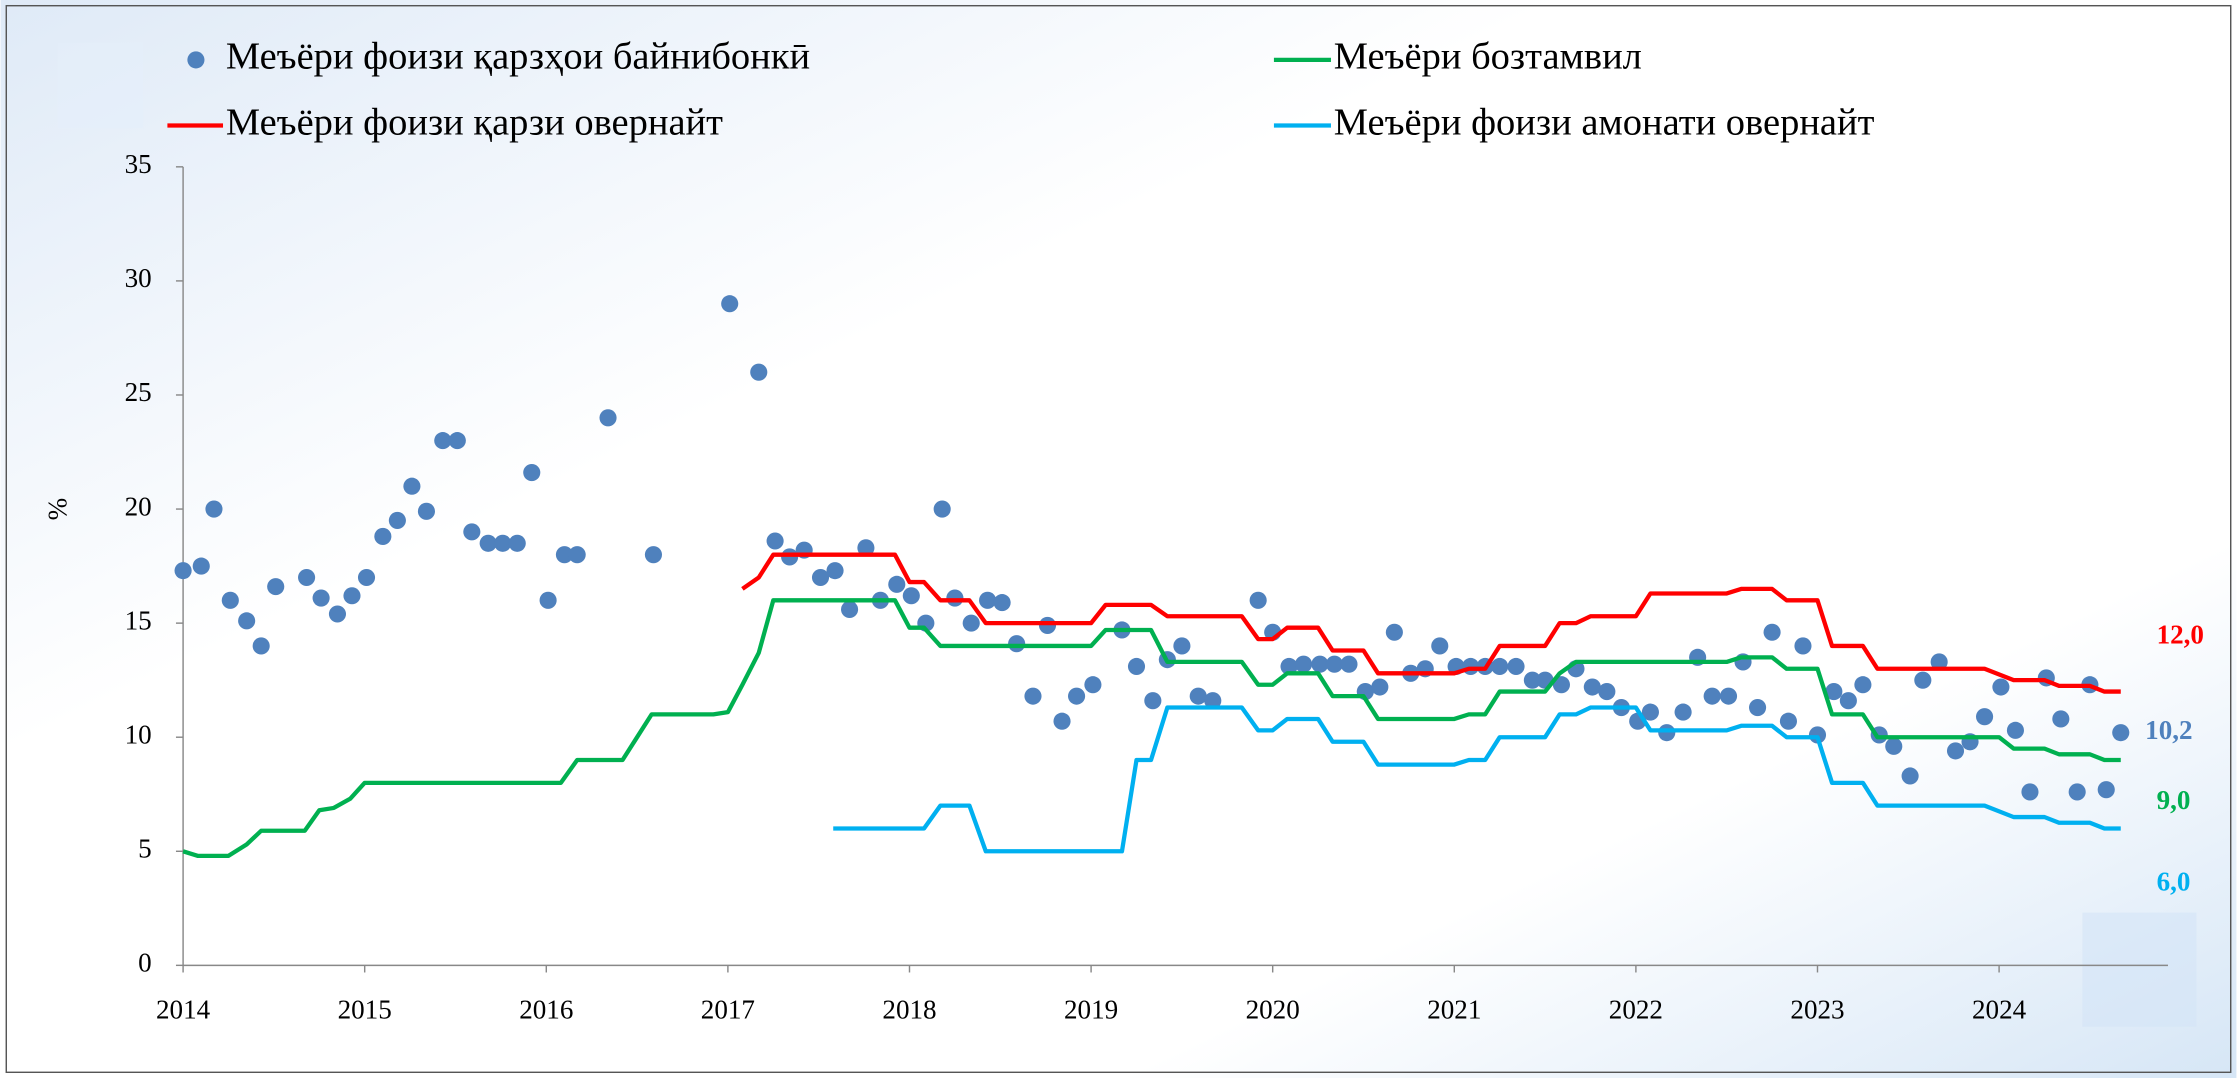  I want to click on x-tick-label: 2019, so click(1091, 1010).